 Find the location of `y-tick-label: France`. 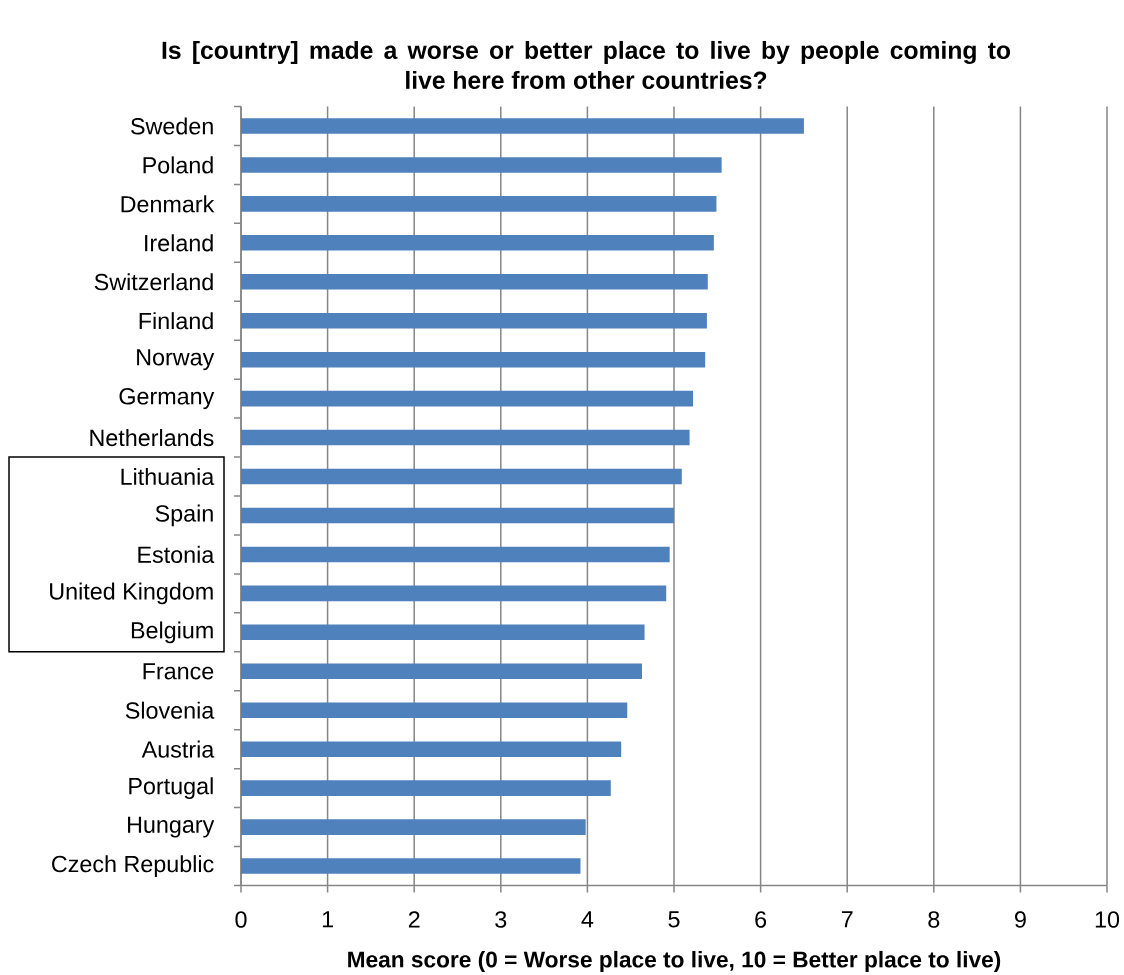

y-tick-label: France is located at coordinates (178, 671).